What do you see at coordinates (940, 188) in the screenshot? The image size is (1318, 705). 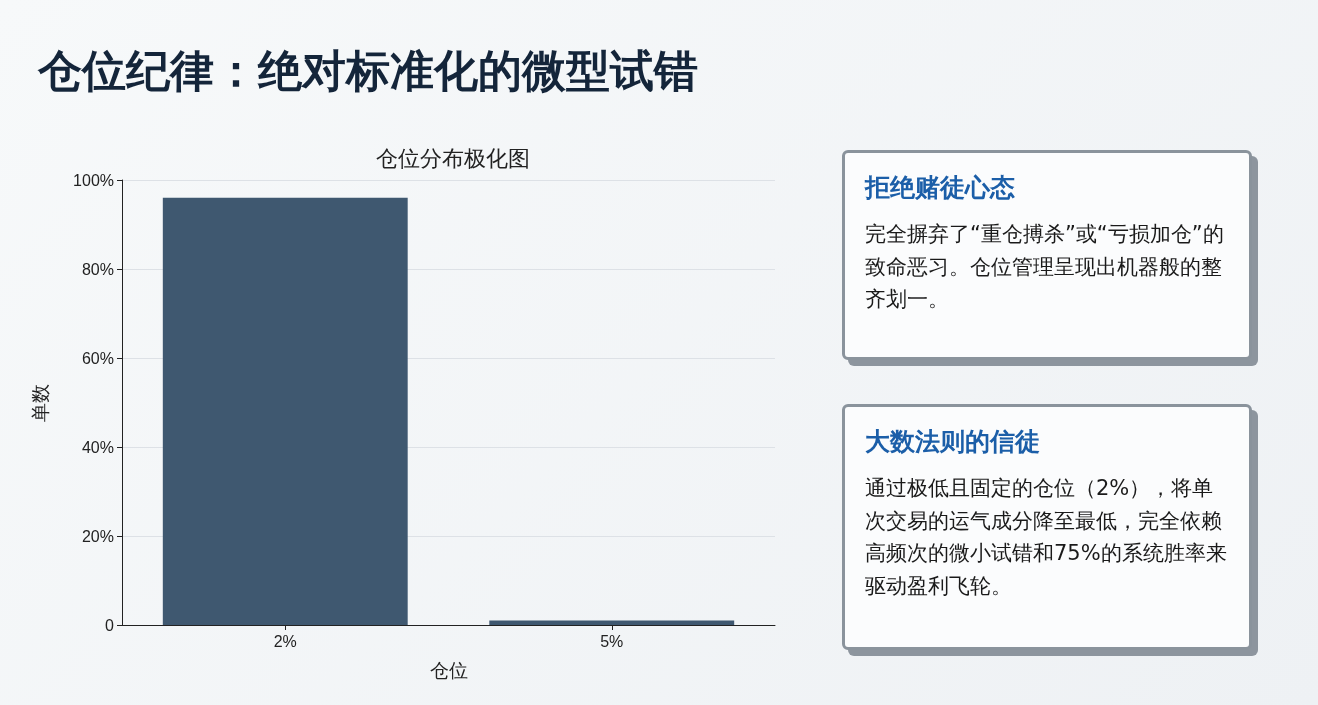 I see `text: 拒绝赌徒心态` at bounding box center [940, 188].